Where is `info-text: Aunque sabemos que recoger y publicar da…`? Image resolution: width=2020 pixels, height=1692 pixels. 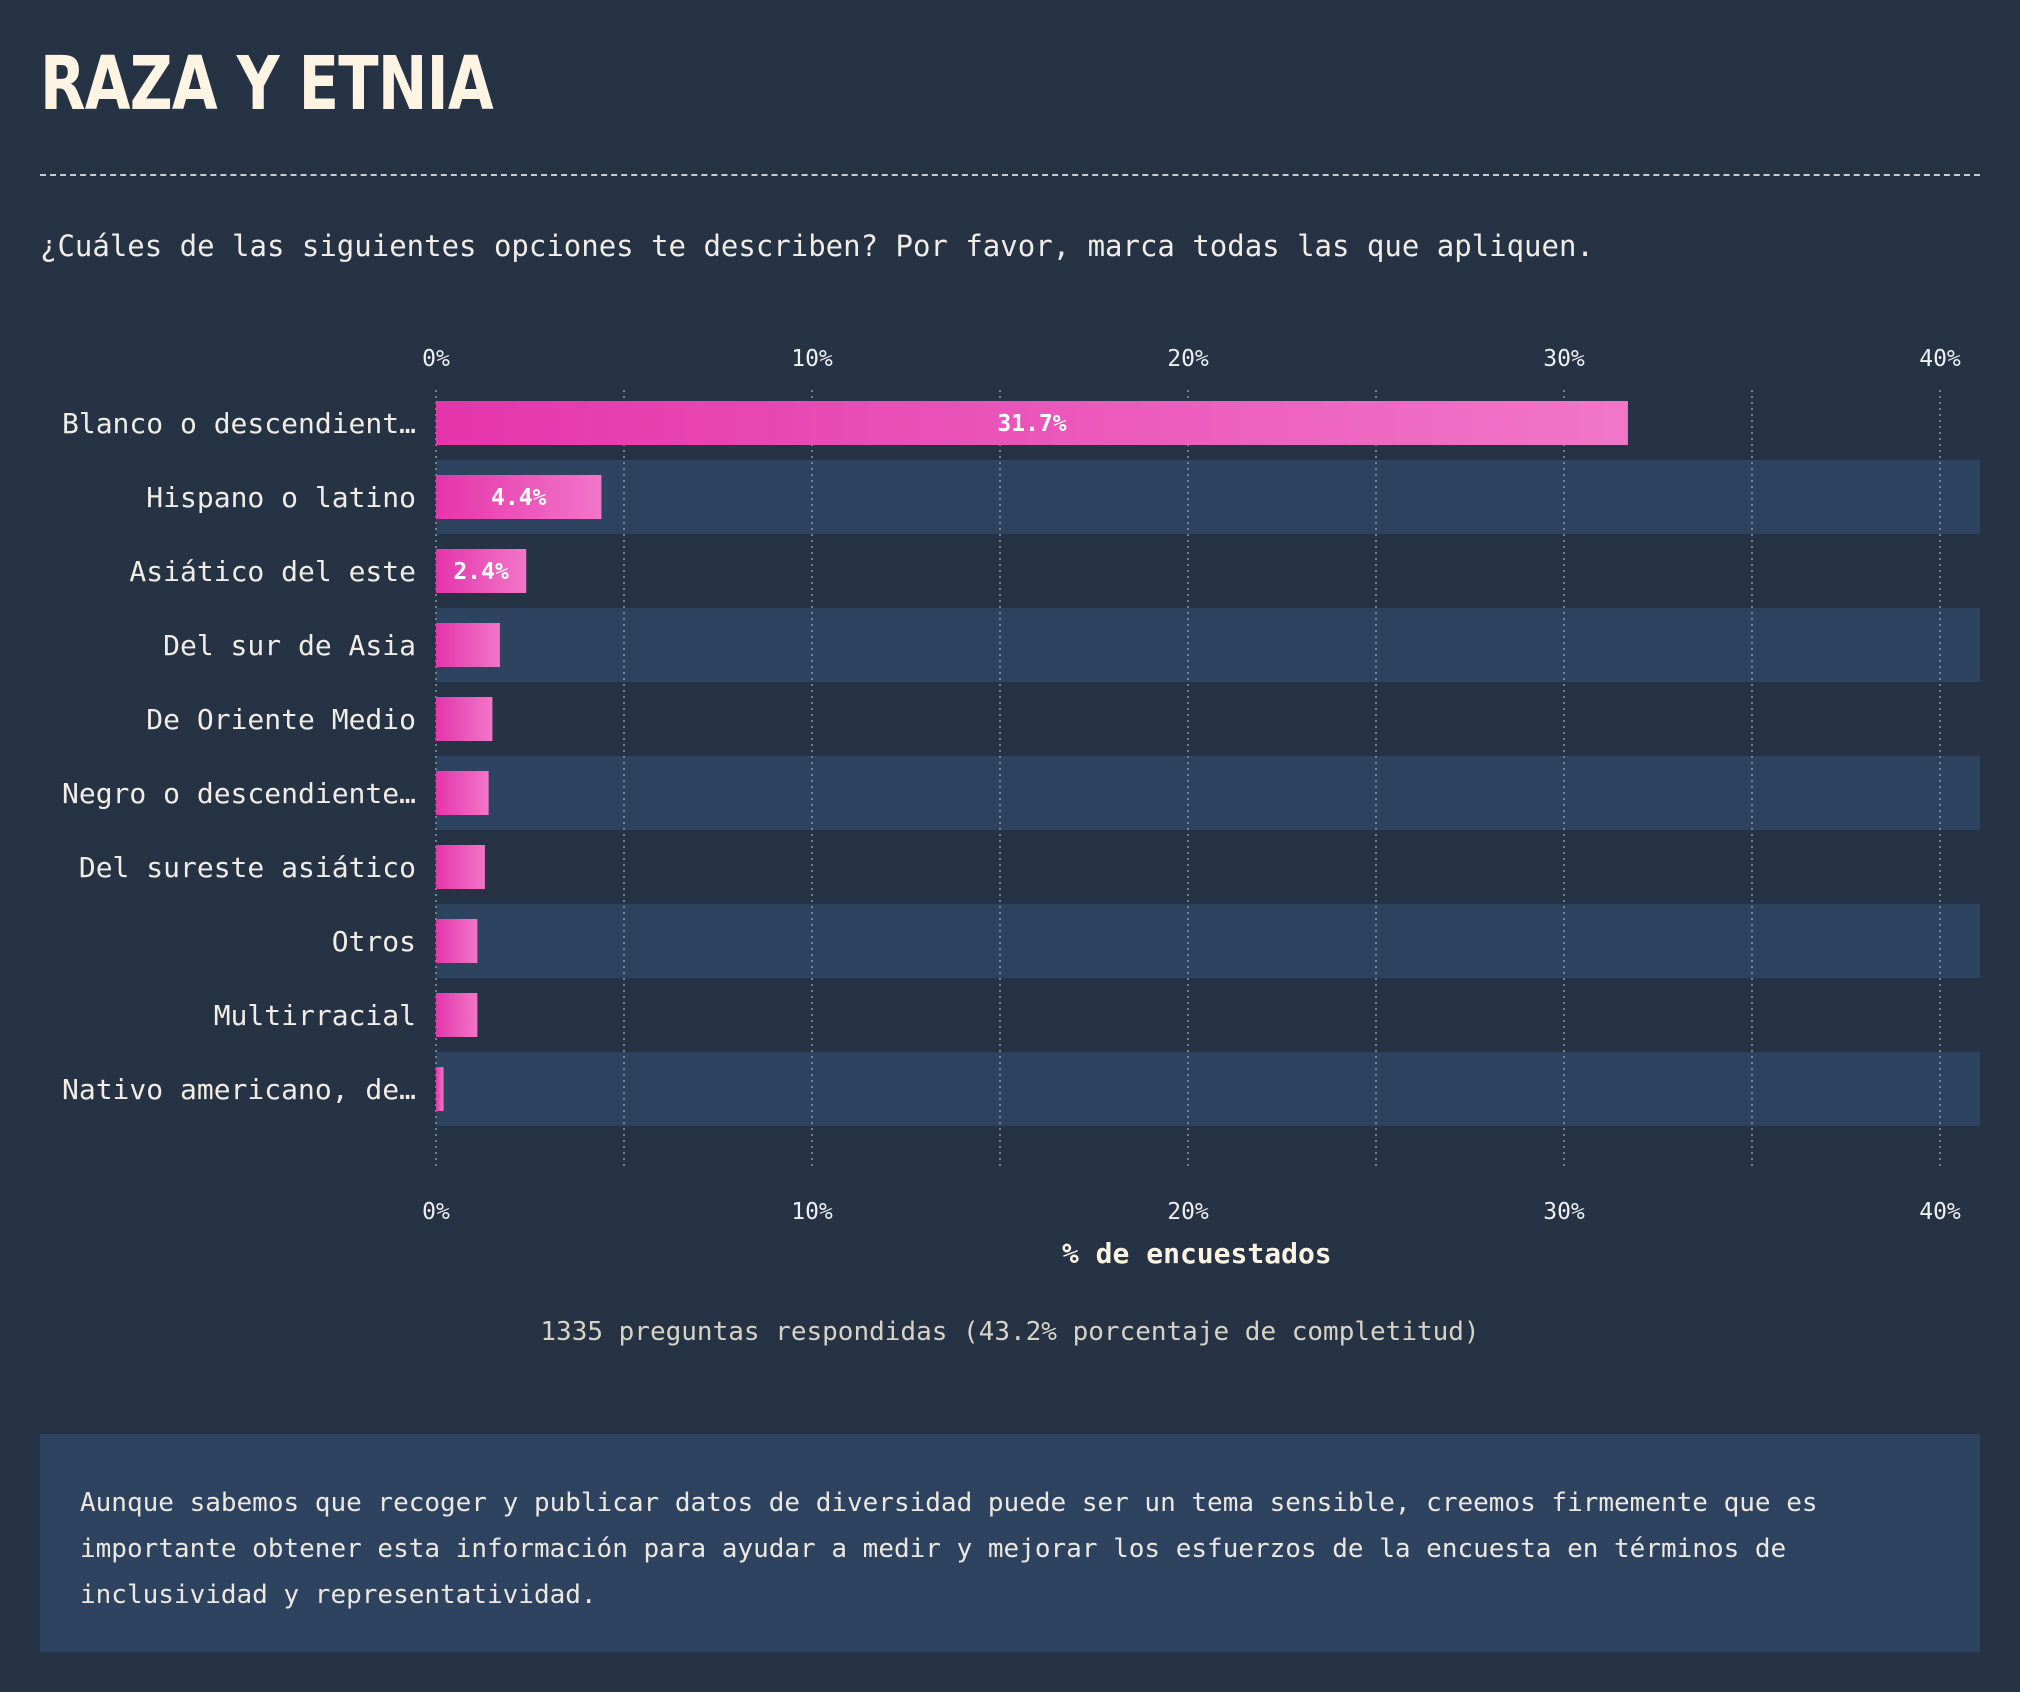
info-text: Aunque sabemos que recoger y publicar da… is located at coordinates (949, 1549).